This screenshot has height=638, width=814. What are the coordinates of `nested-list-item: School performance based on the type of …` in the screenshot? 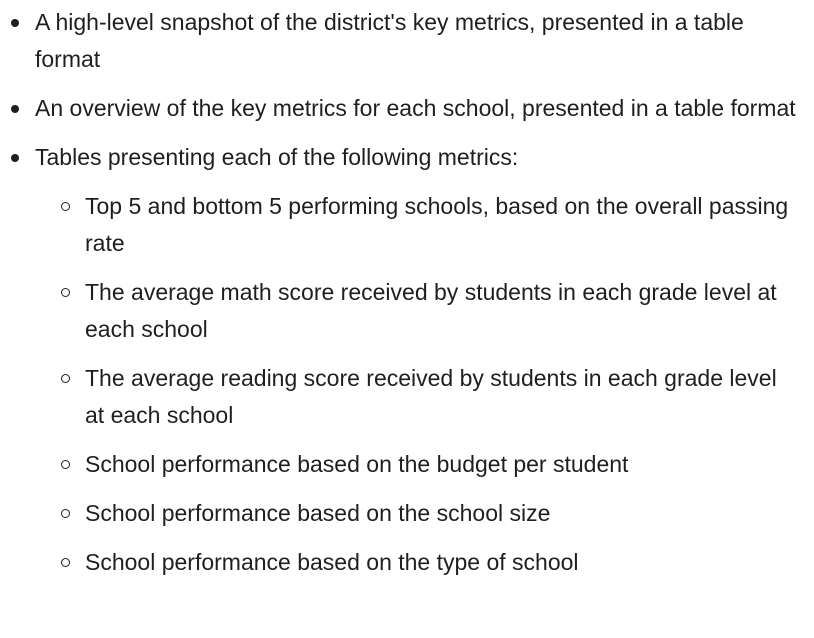 It's located at (420, 562).